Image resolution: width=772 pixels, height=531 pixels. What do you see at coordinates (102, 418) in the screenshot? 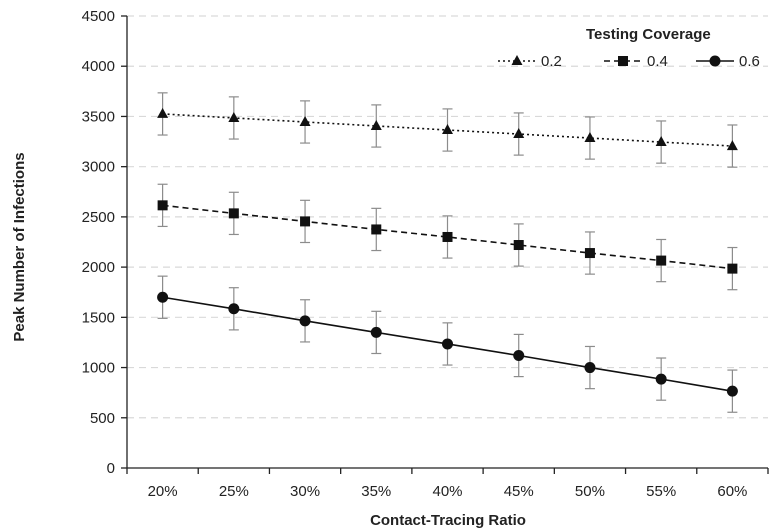
I see `y-tick-label: 500` at bounding box center [102, 418].